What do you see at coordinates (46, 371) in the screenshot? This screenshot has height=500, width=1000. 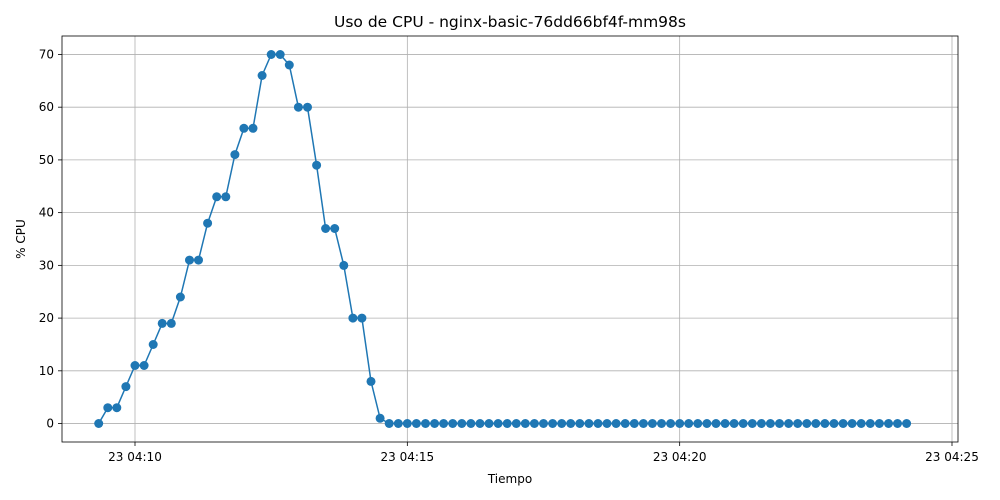 I see `y-tick-label: 10` at bounding box center [46, 371].